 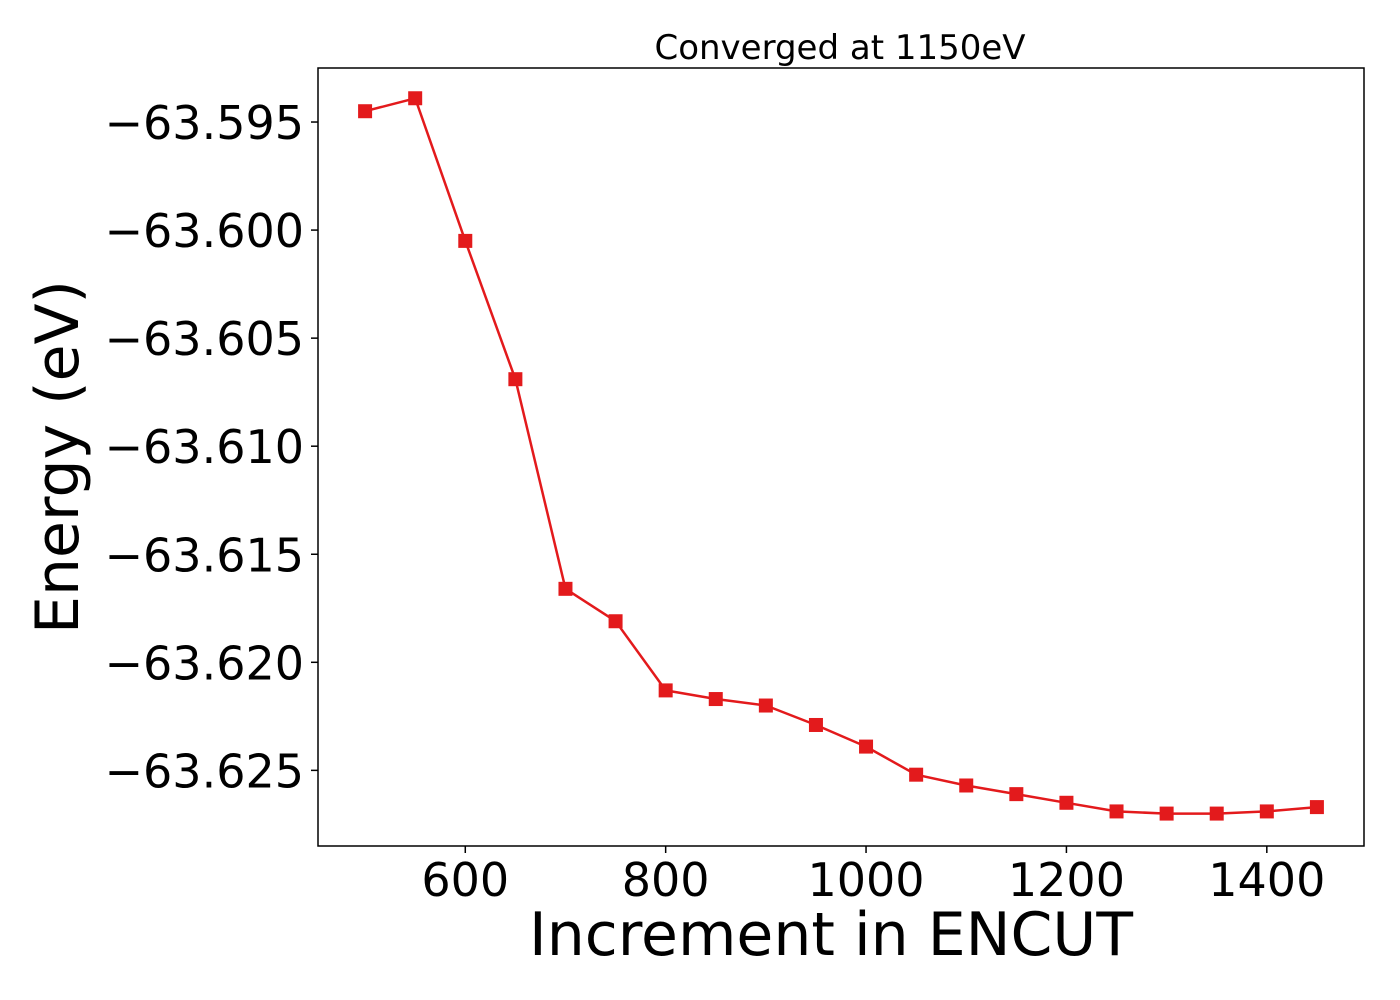 I want to click on y-tick-label: −63.595, so click(x=205, y=123).